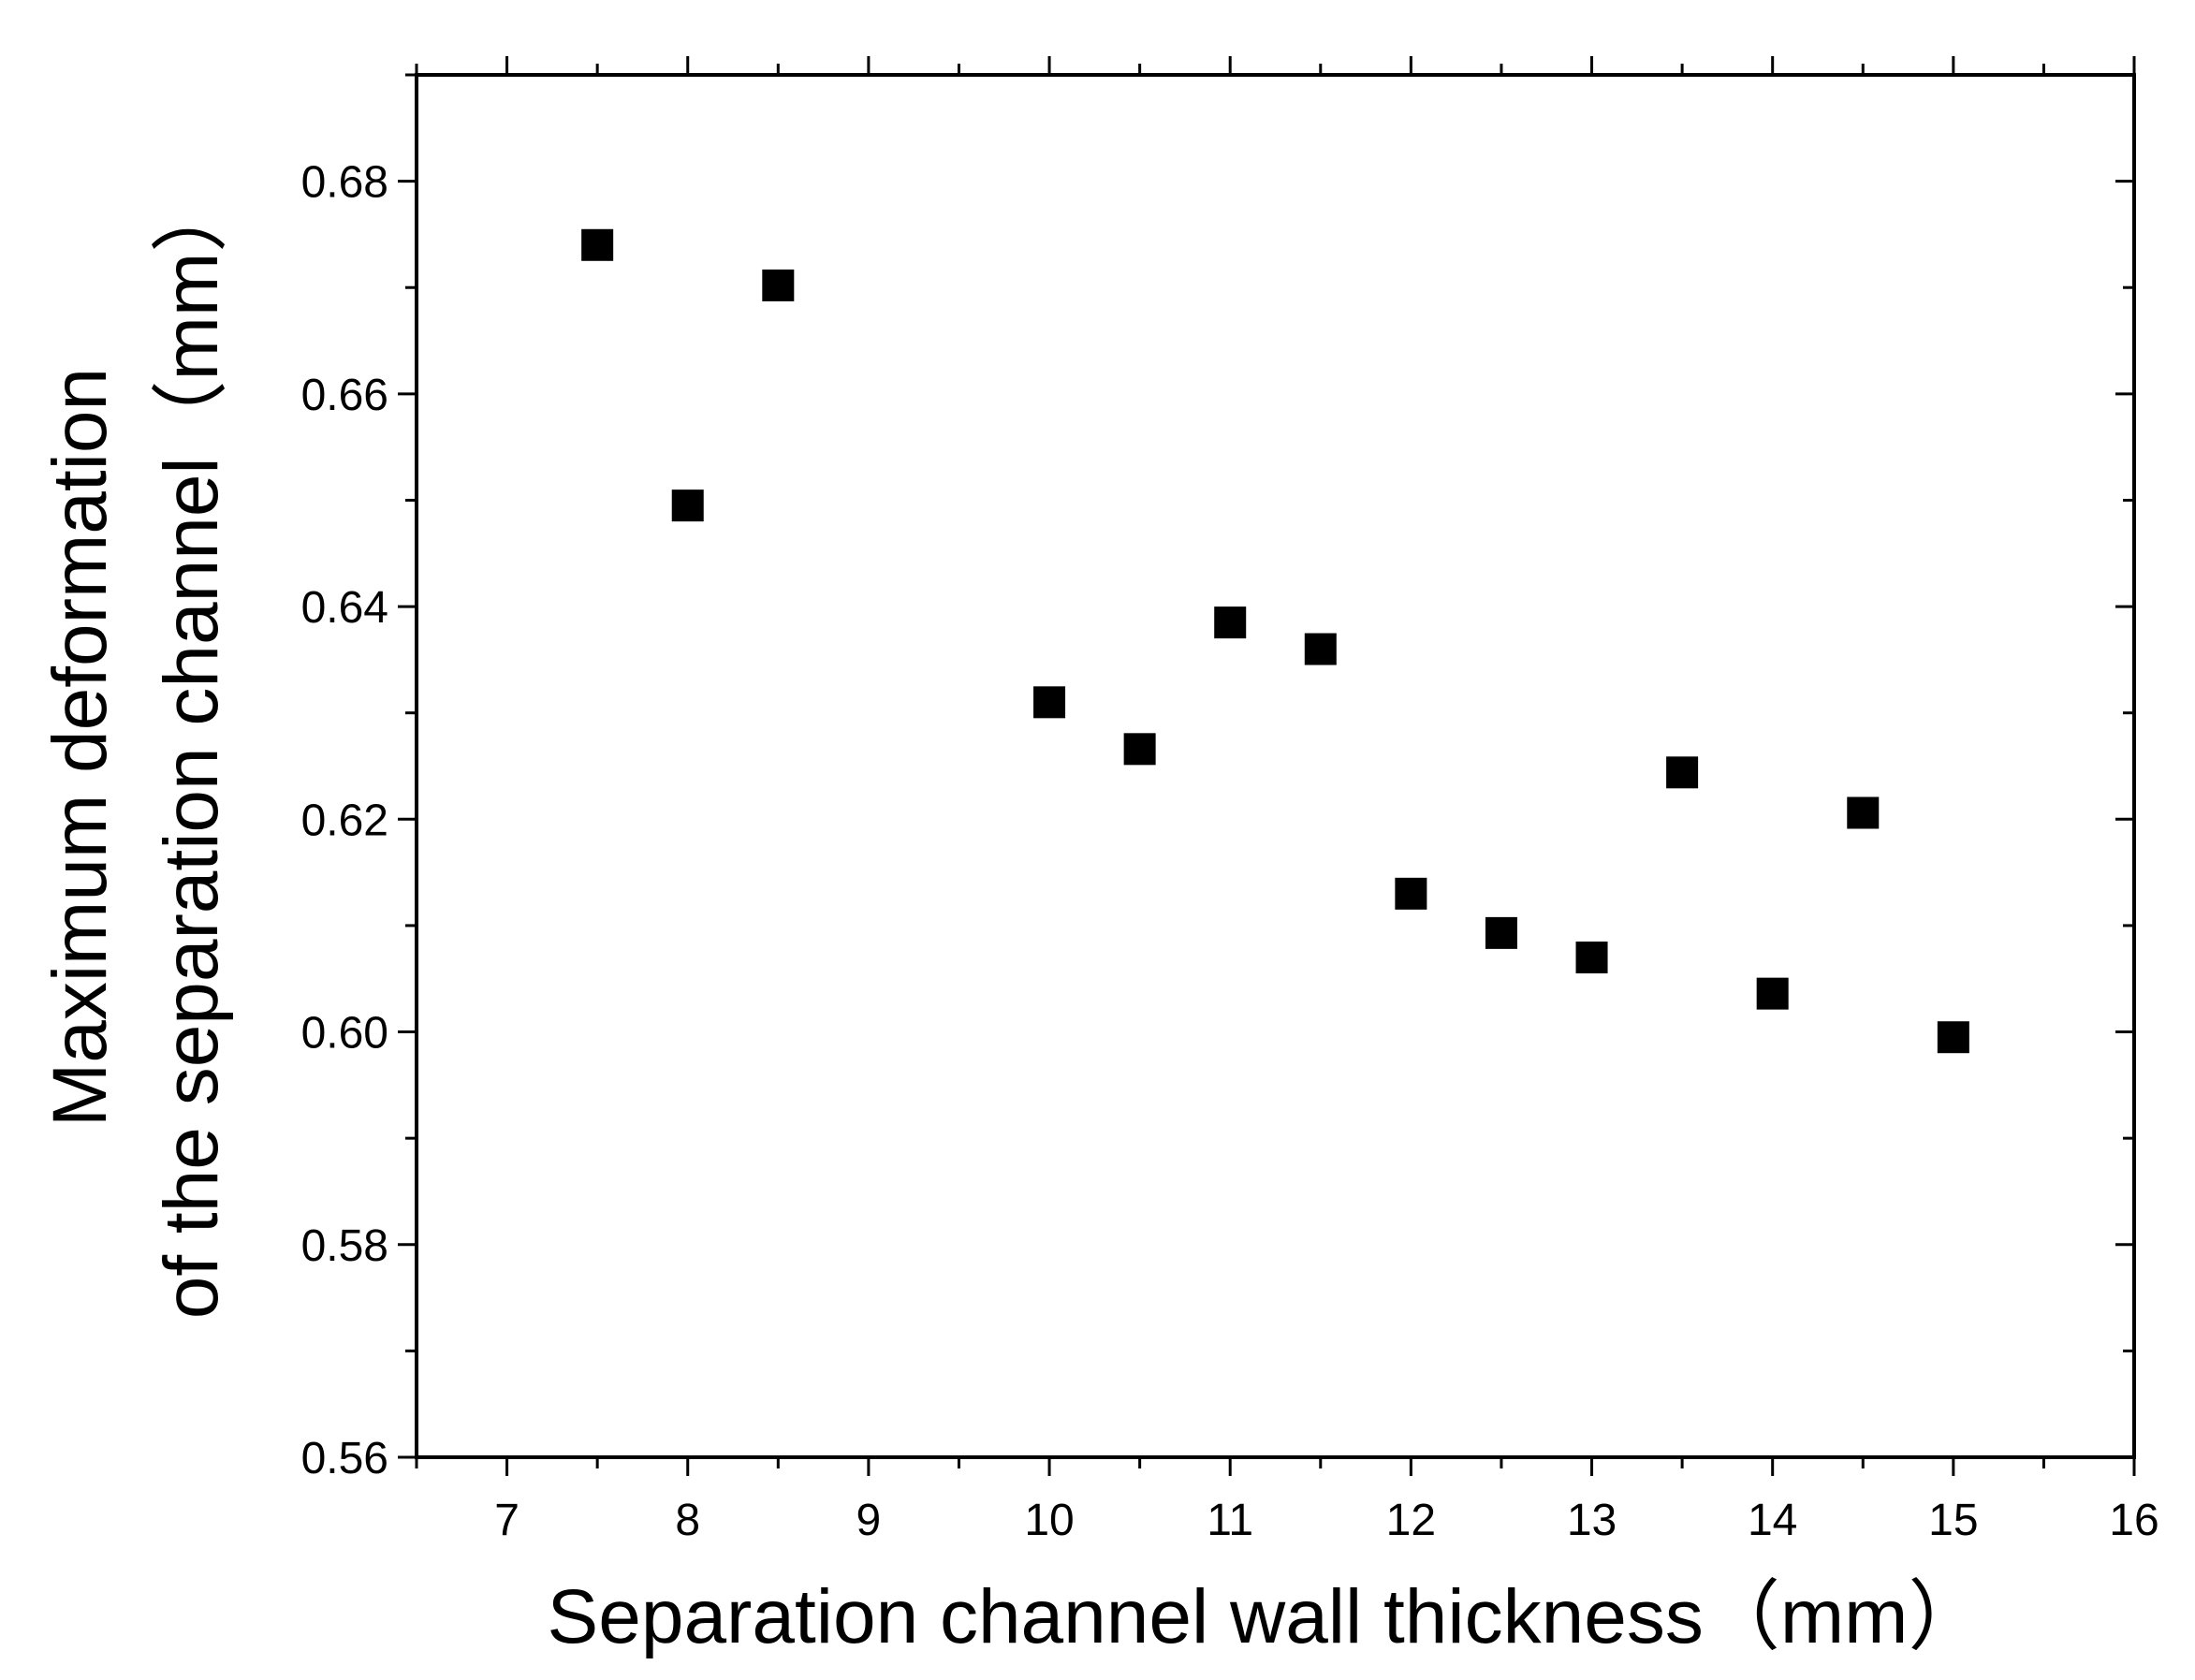  What do you see at coordinates (1772, 1520) in the screenshot?
I see `x-tick-label: 14` at bounding box center [1772, 1520].